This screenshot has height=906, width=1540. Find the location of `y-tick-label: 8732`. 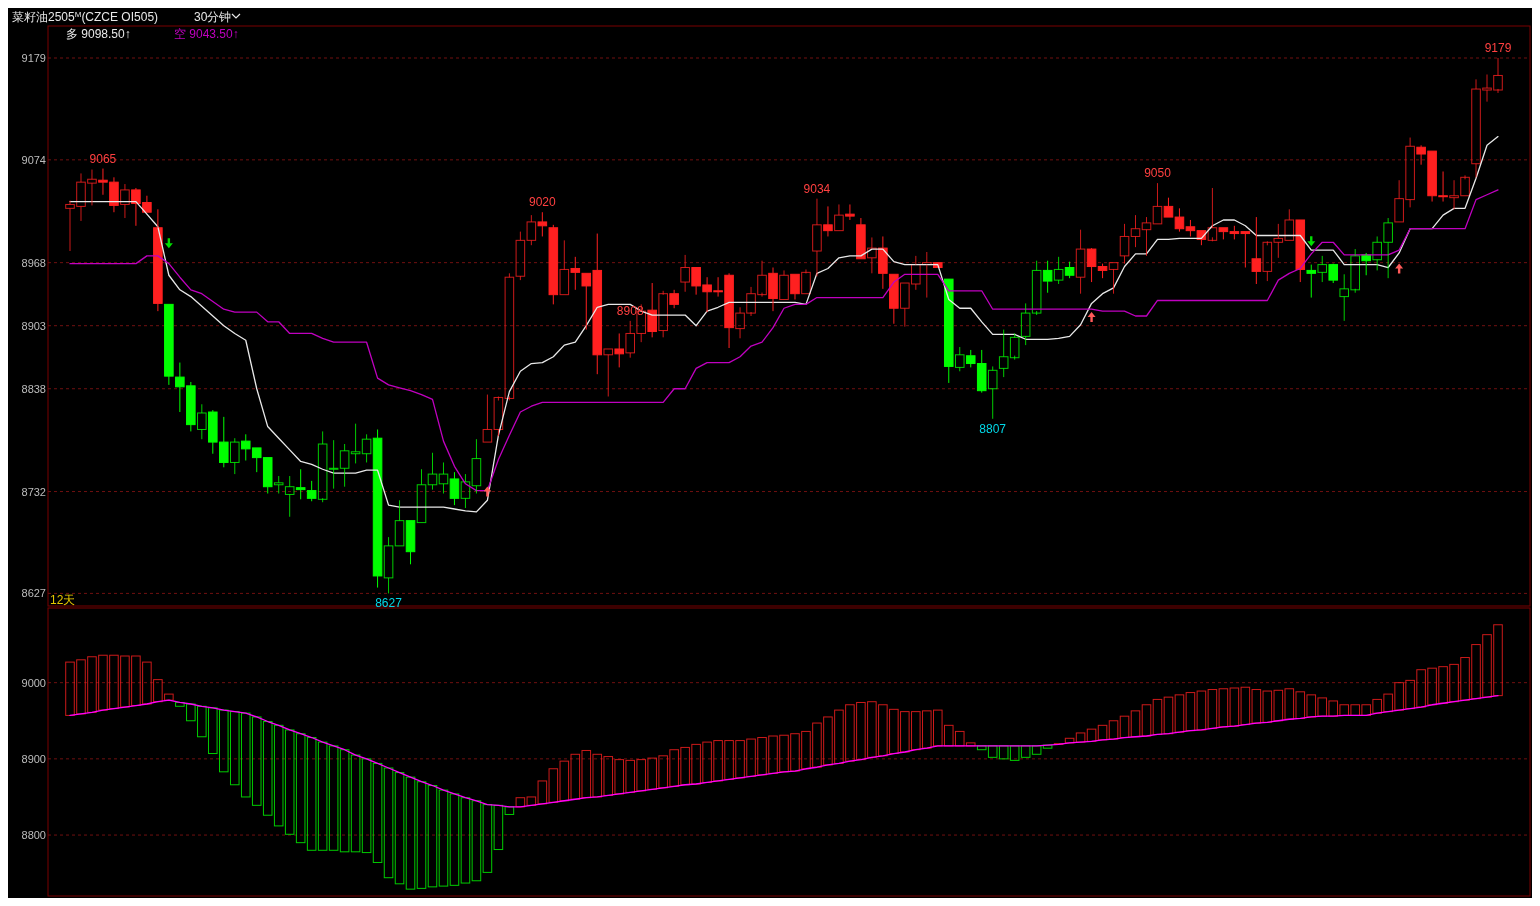

y-tick-label: 8732 is located at coordinates (33, 491).